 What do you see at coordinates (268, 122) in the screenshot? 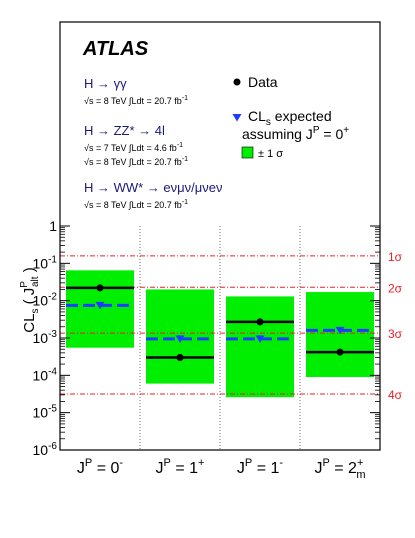
I see `legend-exp-sub: s` at bounding box center [268, 122].